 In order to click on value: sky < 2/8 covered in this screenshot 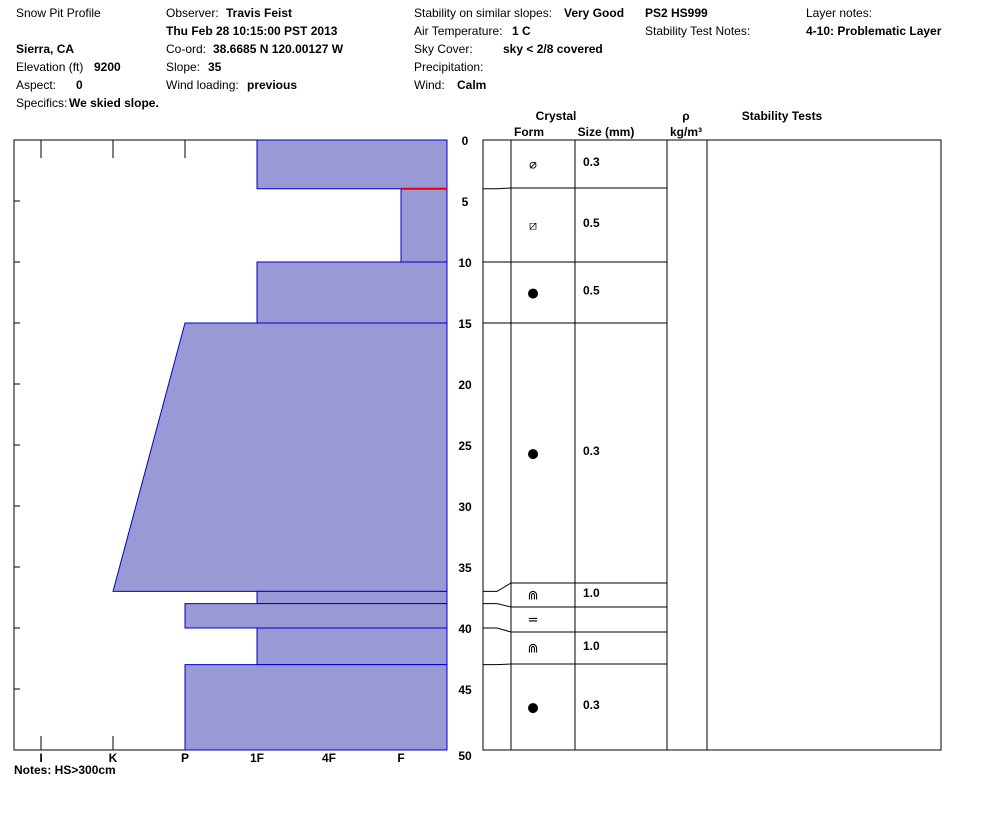, I will do `click(553, 49)`.